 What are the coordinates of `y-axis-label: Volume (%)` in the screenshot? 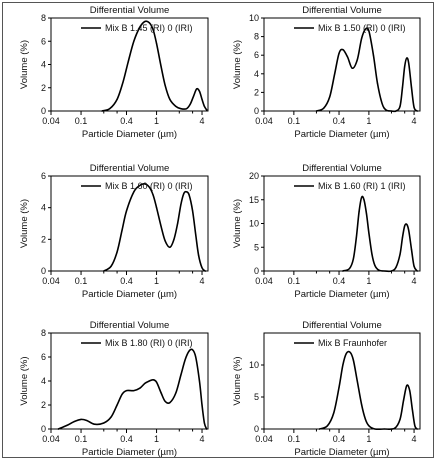 It's located at (24, 223).